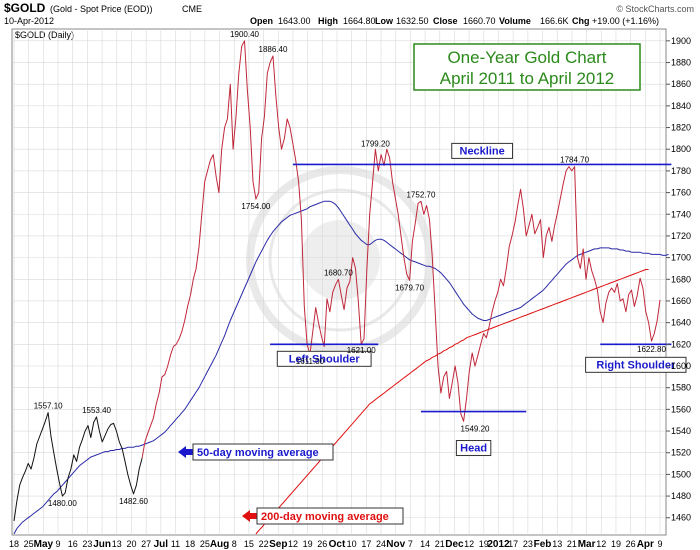  What do you see at coordinates (681, 301) in the screenshot?
I see `y-tick-label: 1660` at bounding box center [681, 301].